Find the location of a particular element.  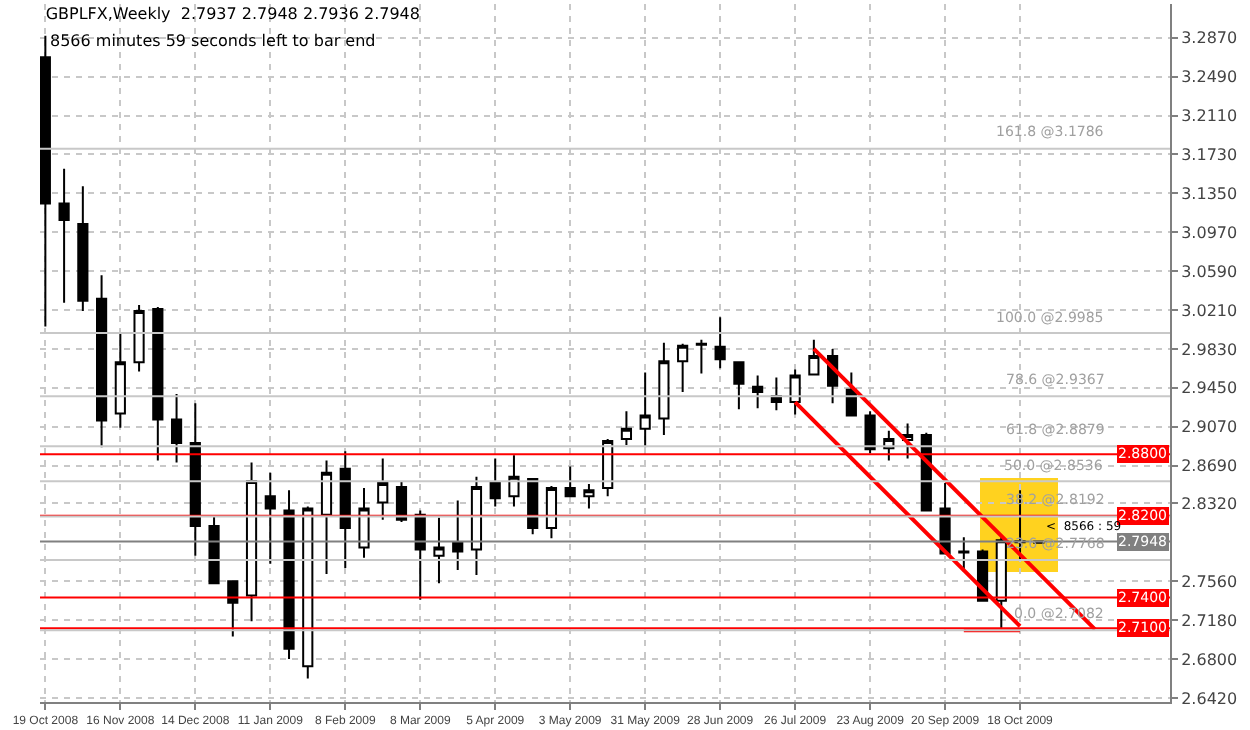

y-tick-label: 2.7180 is located at coordinates (1209, 620).